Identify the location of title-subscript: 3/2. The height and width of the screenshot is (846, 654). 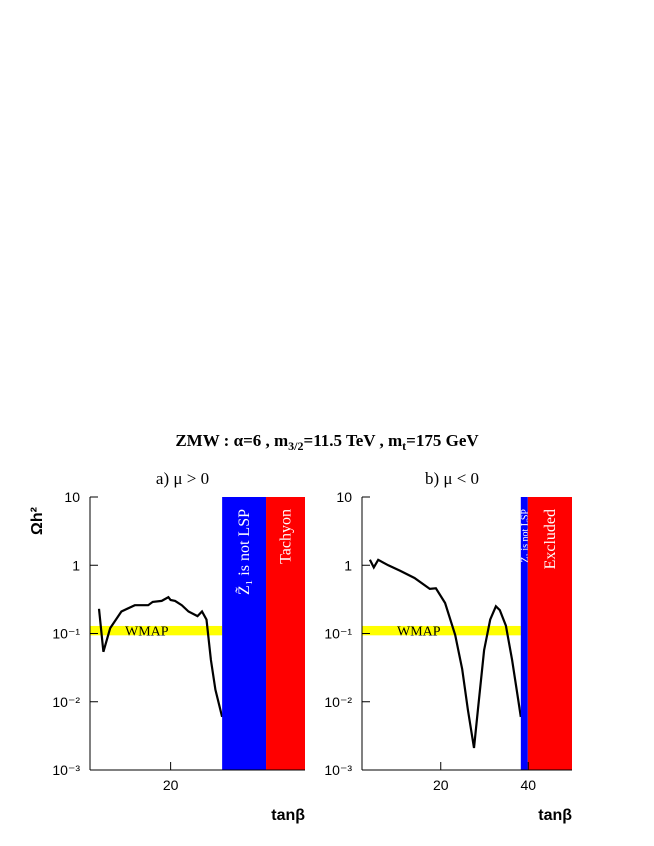
(295, 446).